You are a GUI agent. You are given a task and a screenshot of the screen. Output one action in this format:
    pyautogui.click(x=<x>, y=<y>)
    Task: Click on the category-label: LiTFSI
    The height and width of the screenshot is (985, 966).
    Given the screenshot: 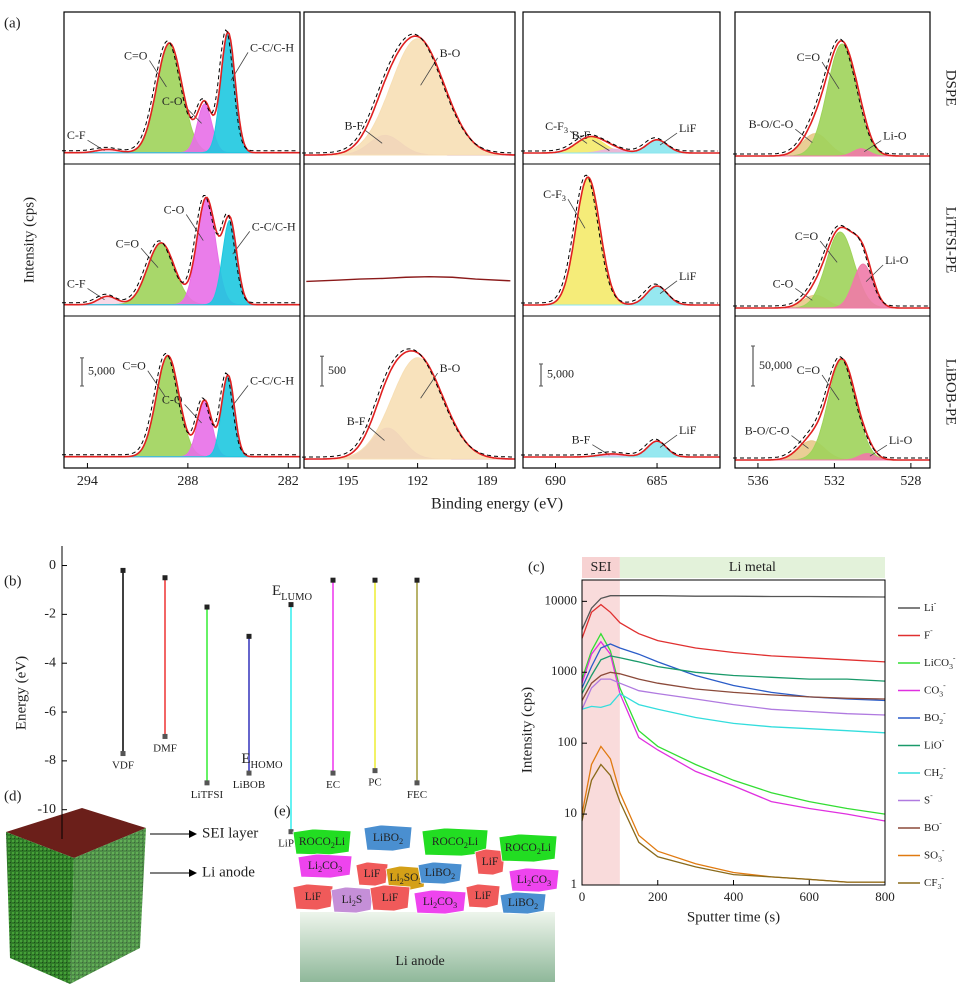 What is the action you would take?
    pyautogui.click(x=207, y=794)
    